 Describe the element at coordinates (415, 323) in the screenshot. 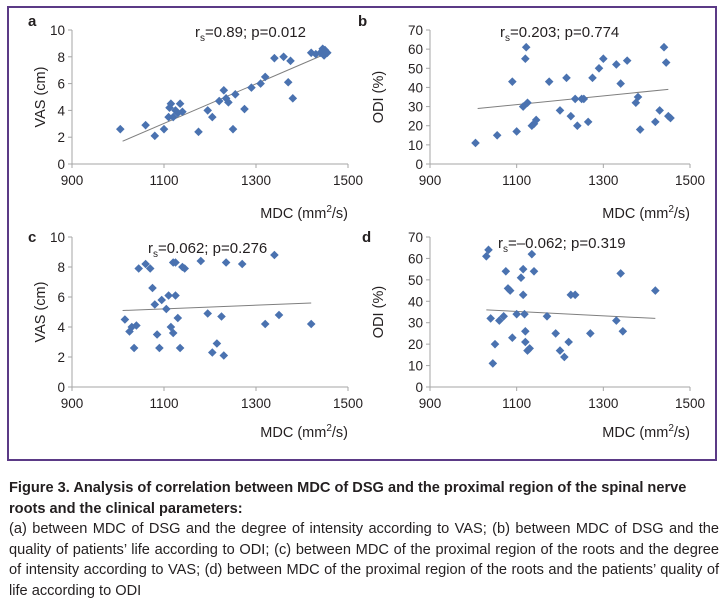

I see `chart-d-y-tick-label: 30` at that location.